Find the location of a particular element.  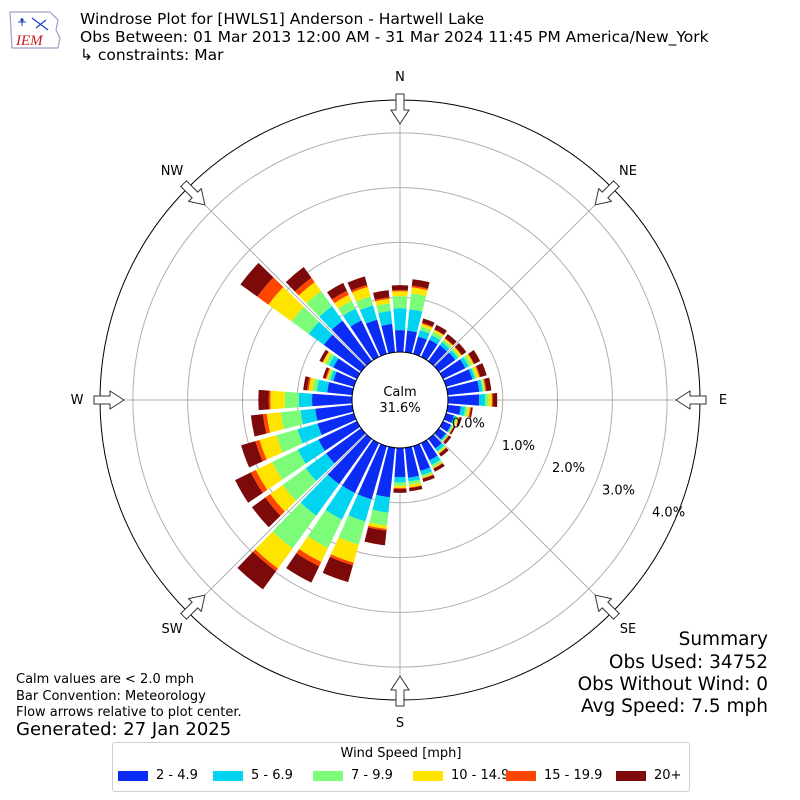

direction-label-e: E is located at coordinates (723, 400).